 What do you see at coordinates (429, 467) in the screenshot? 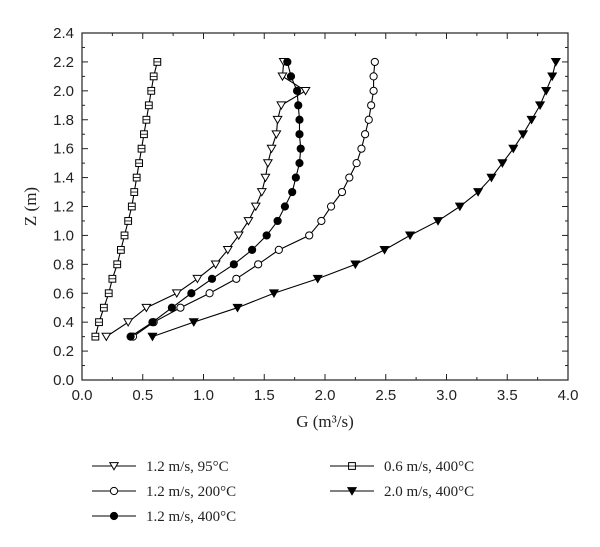
I see `legend-label: 0.6 m/s, 400°C` at bounding box center [429, 467].